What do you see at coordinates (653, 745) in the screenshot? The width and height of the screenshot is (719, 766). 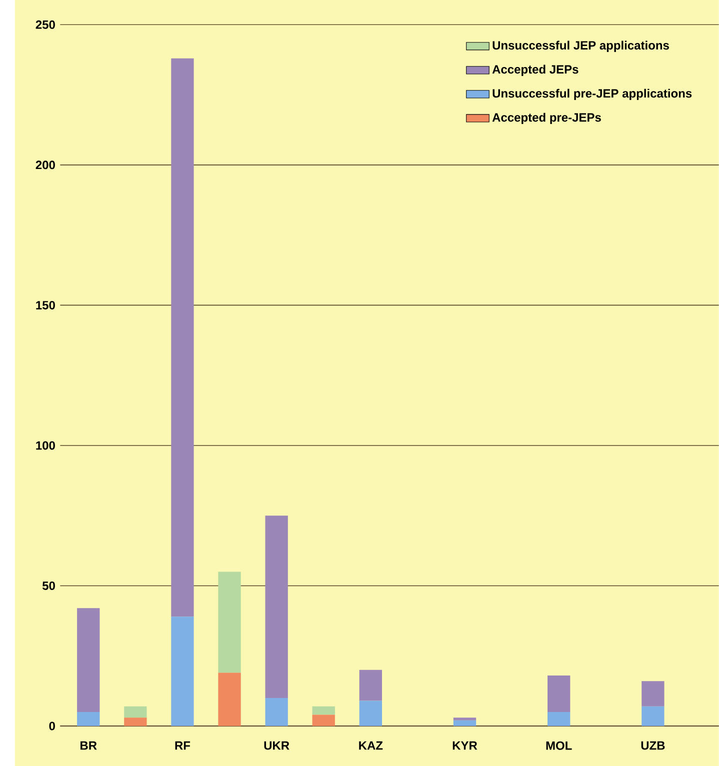 I see `x-tick-label: UZB` at bounding box center [653, 745].